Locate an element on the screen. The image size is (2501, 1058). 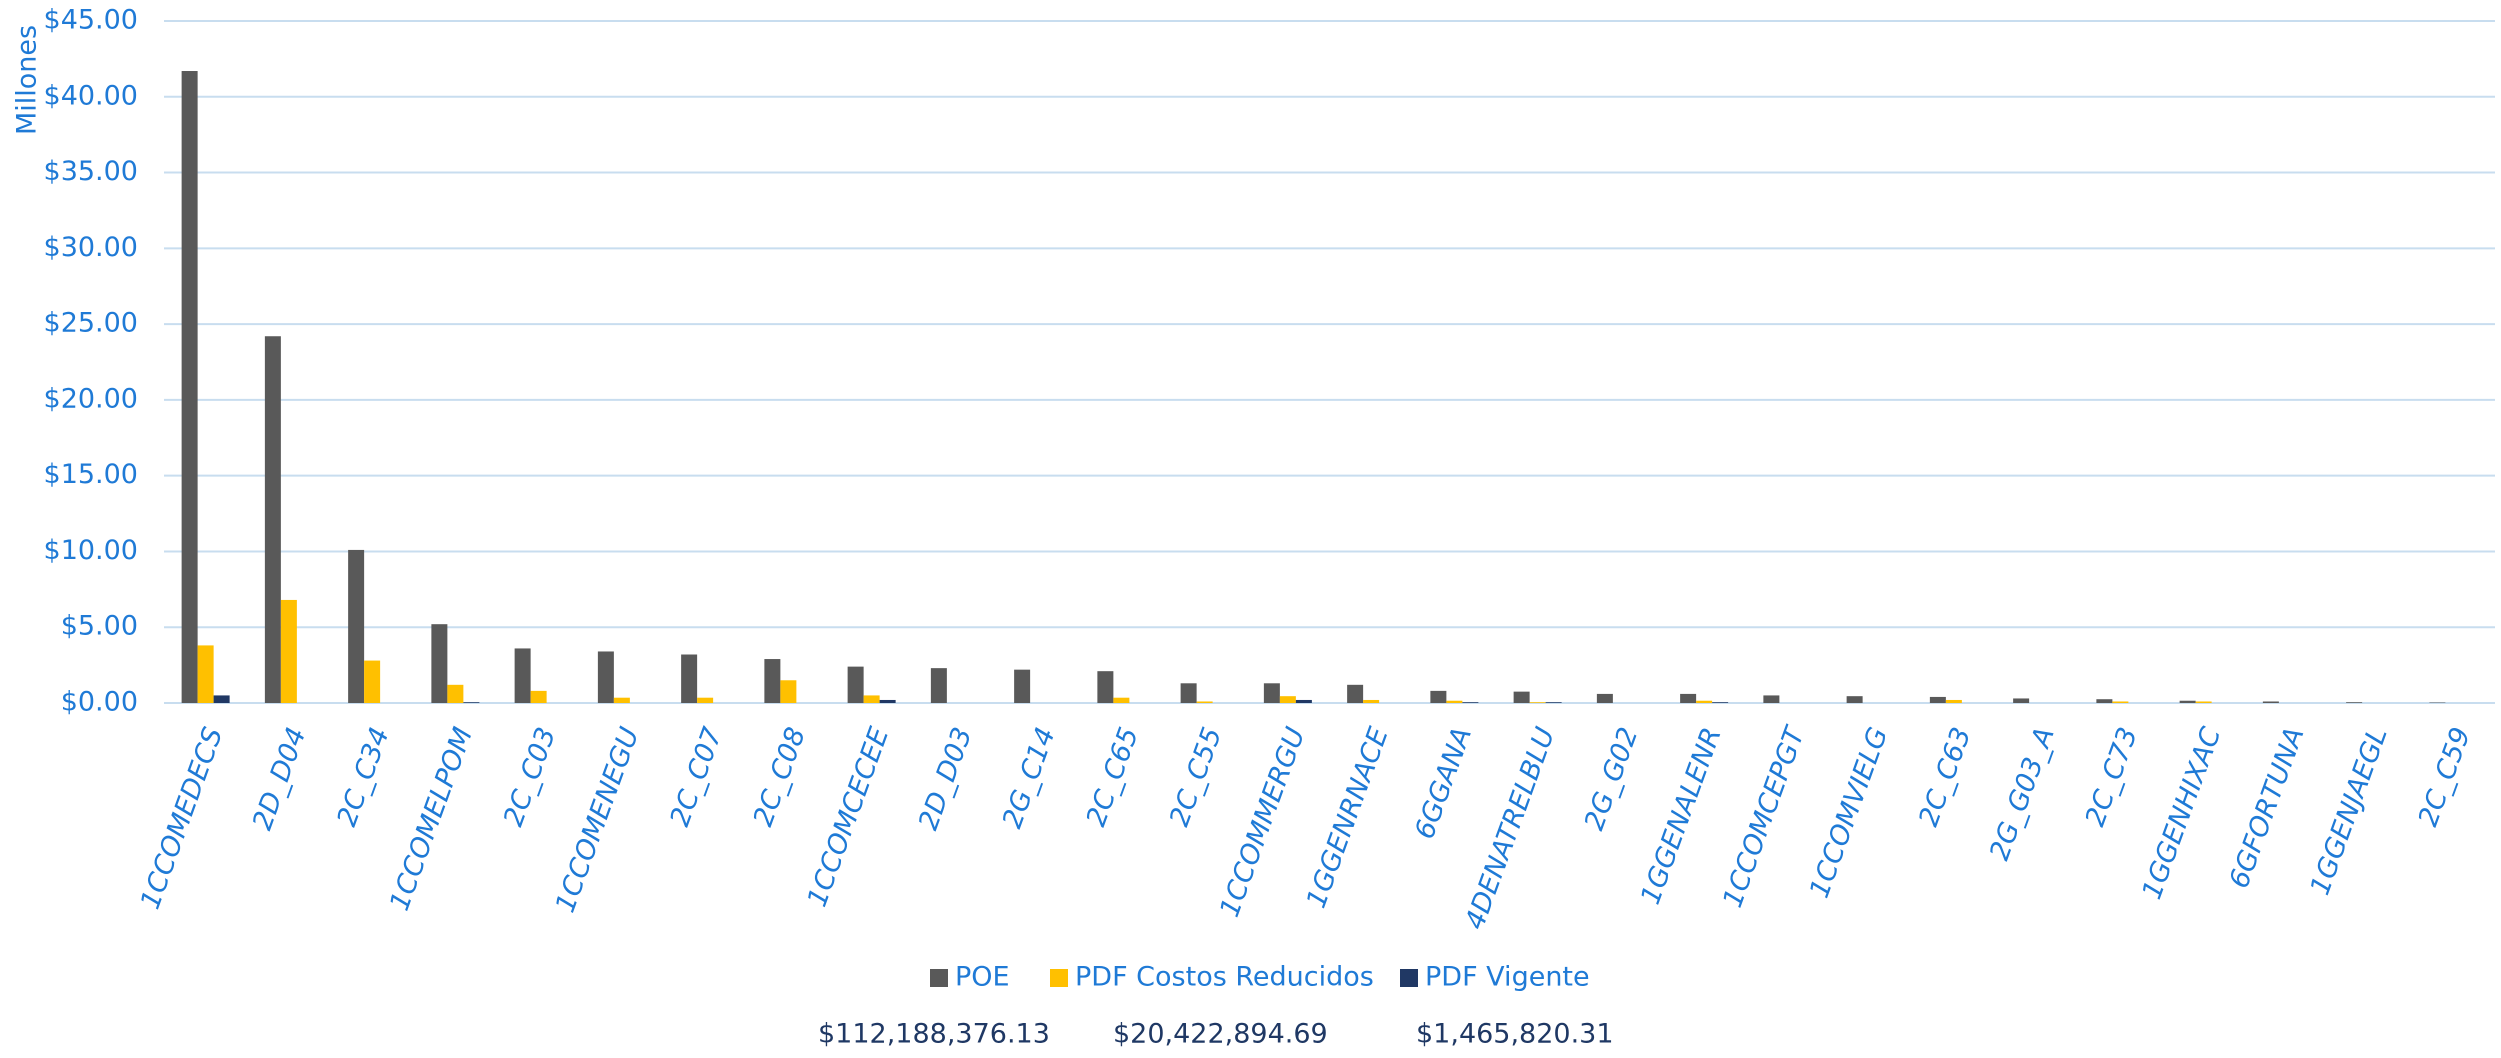
total-label: $20,422,894.69 is located at coordinates (1220, 1034).